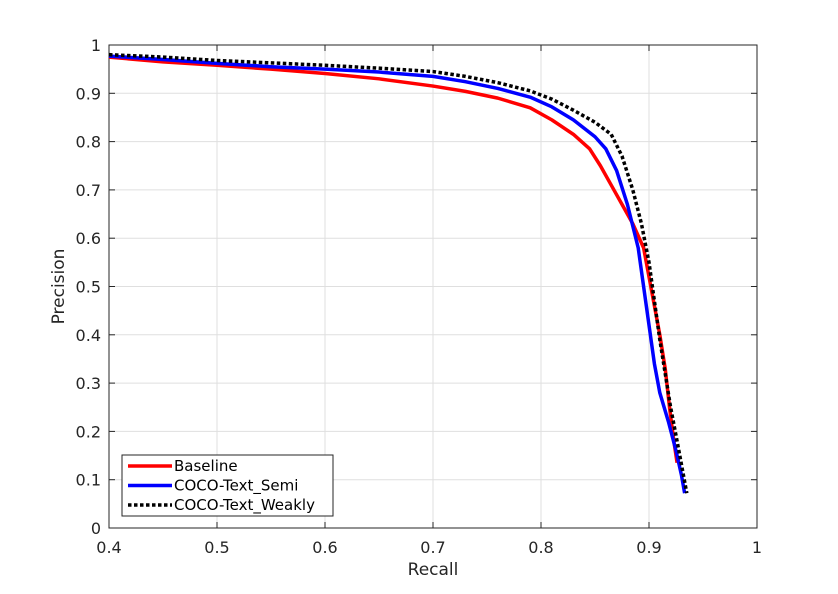 Image resolution: width=838 pixels, height=594 pixels. I want to click on y-tick-label: 1, so click(96, 45).